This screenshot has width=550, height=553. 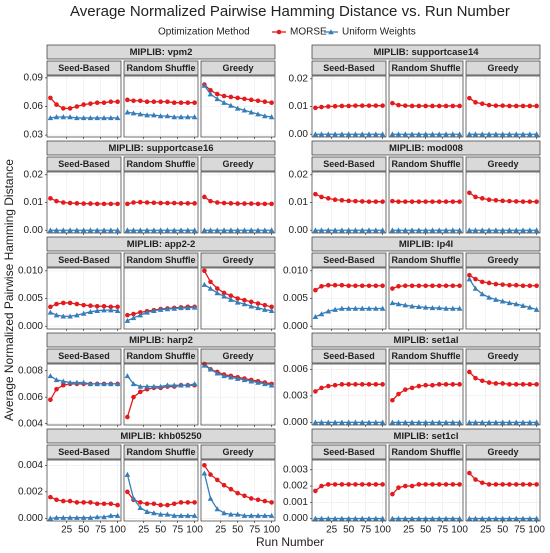 What do you see at coordinates (295, 518) in the screenshot?
I see `y-tick-label: 0.000` at bounding box center [295, 518].